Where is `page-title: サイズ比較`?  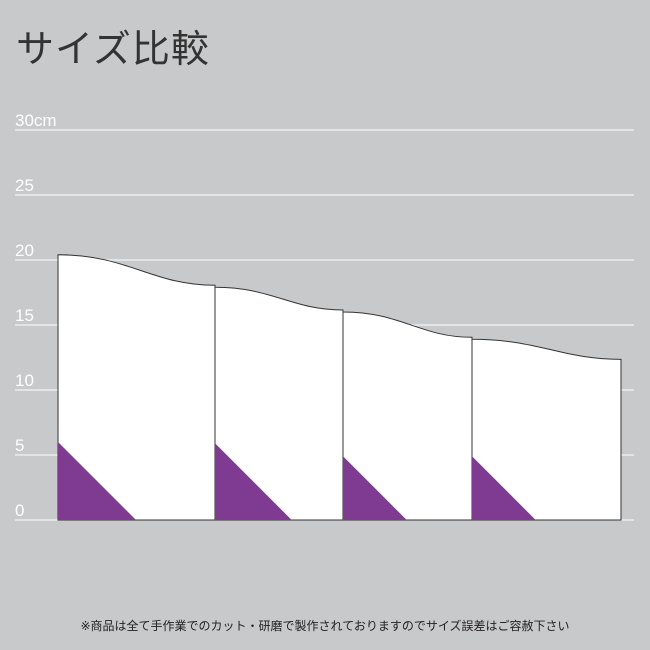
page-title: サイズ比較 is located at coordinates (113, 49).